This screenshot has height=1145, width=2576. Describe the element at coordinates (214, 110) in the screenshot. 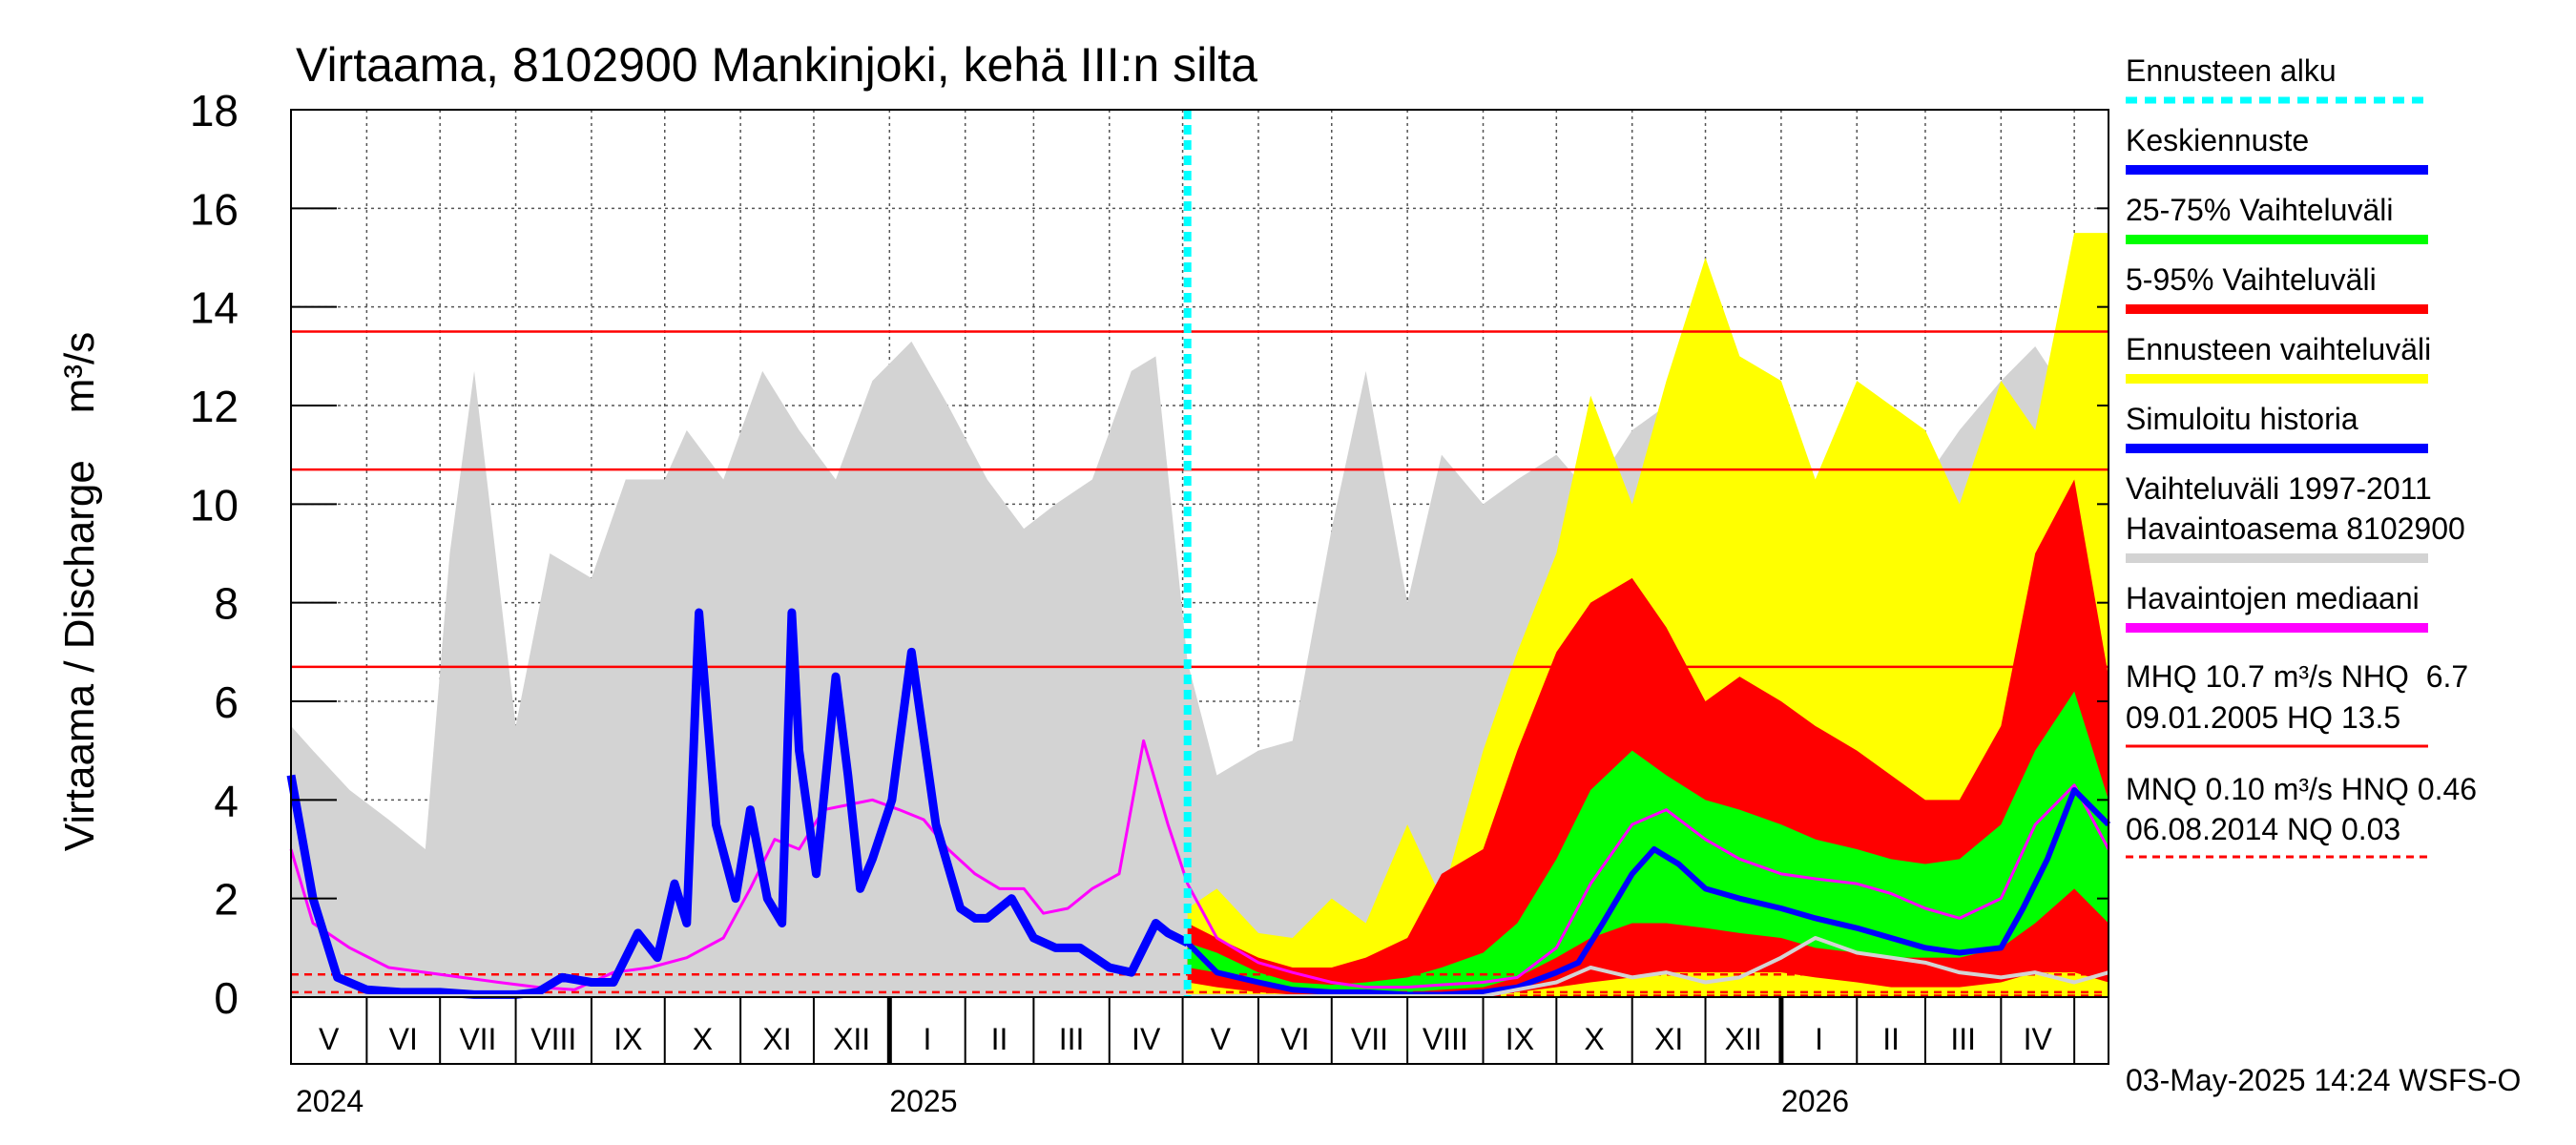

I see `y-tick-label: 18` at that location.